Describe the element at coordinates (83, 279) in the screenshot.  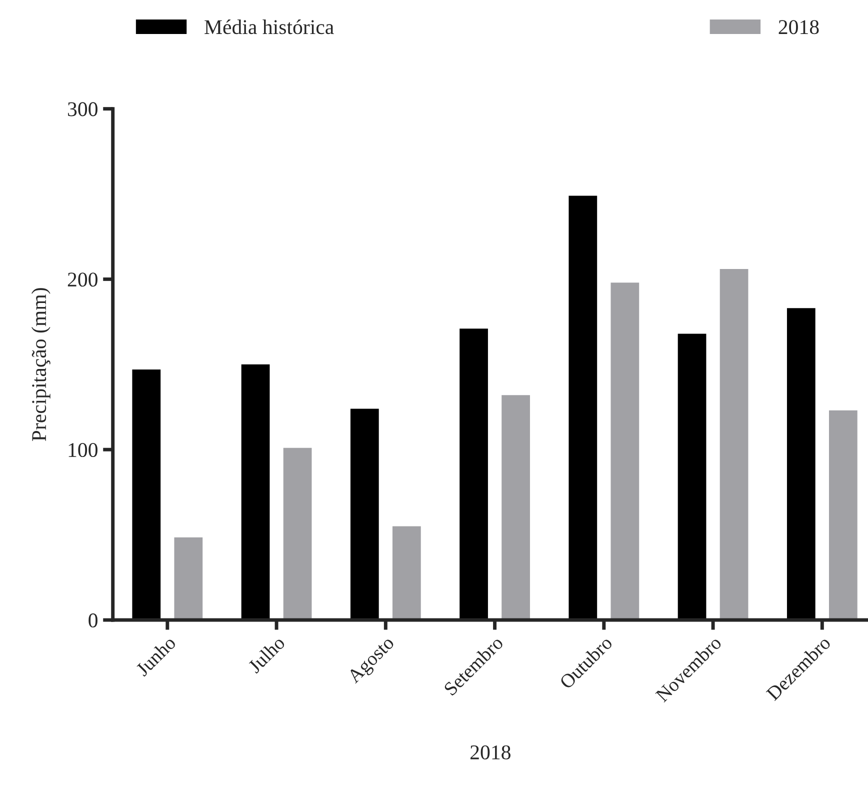
I see `y-tick-label: 200` at that location.